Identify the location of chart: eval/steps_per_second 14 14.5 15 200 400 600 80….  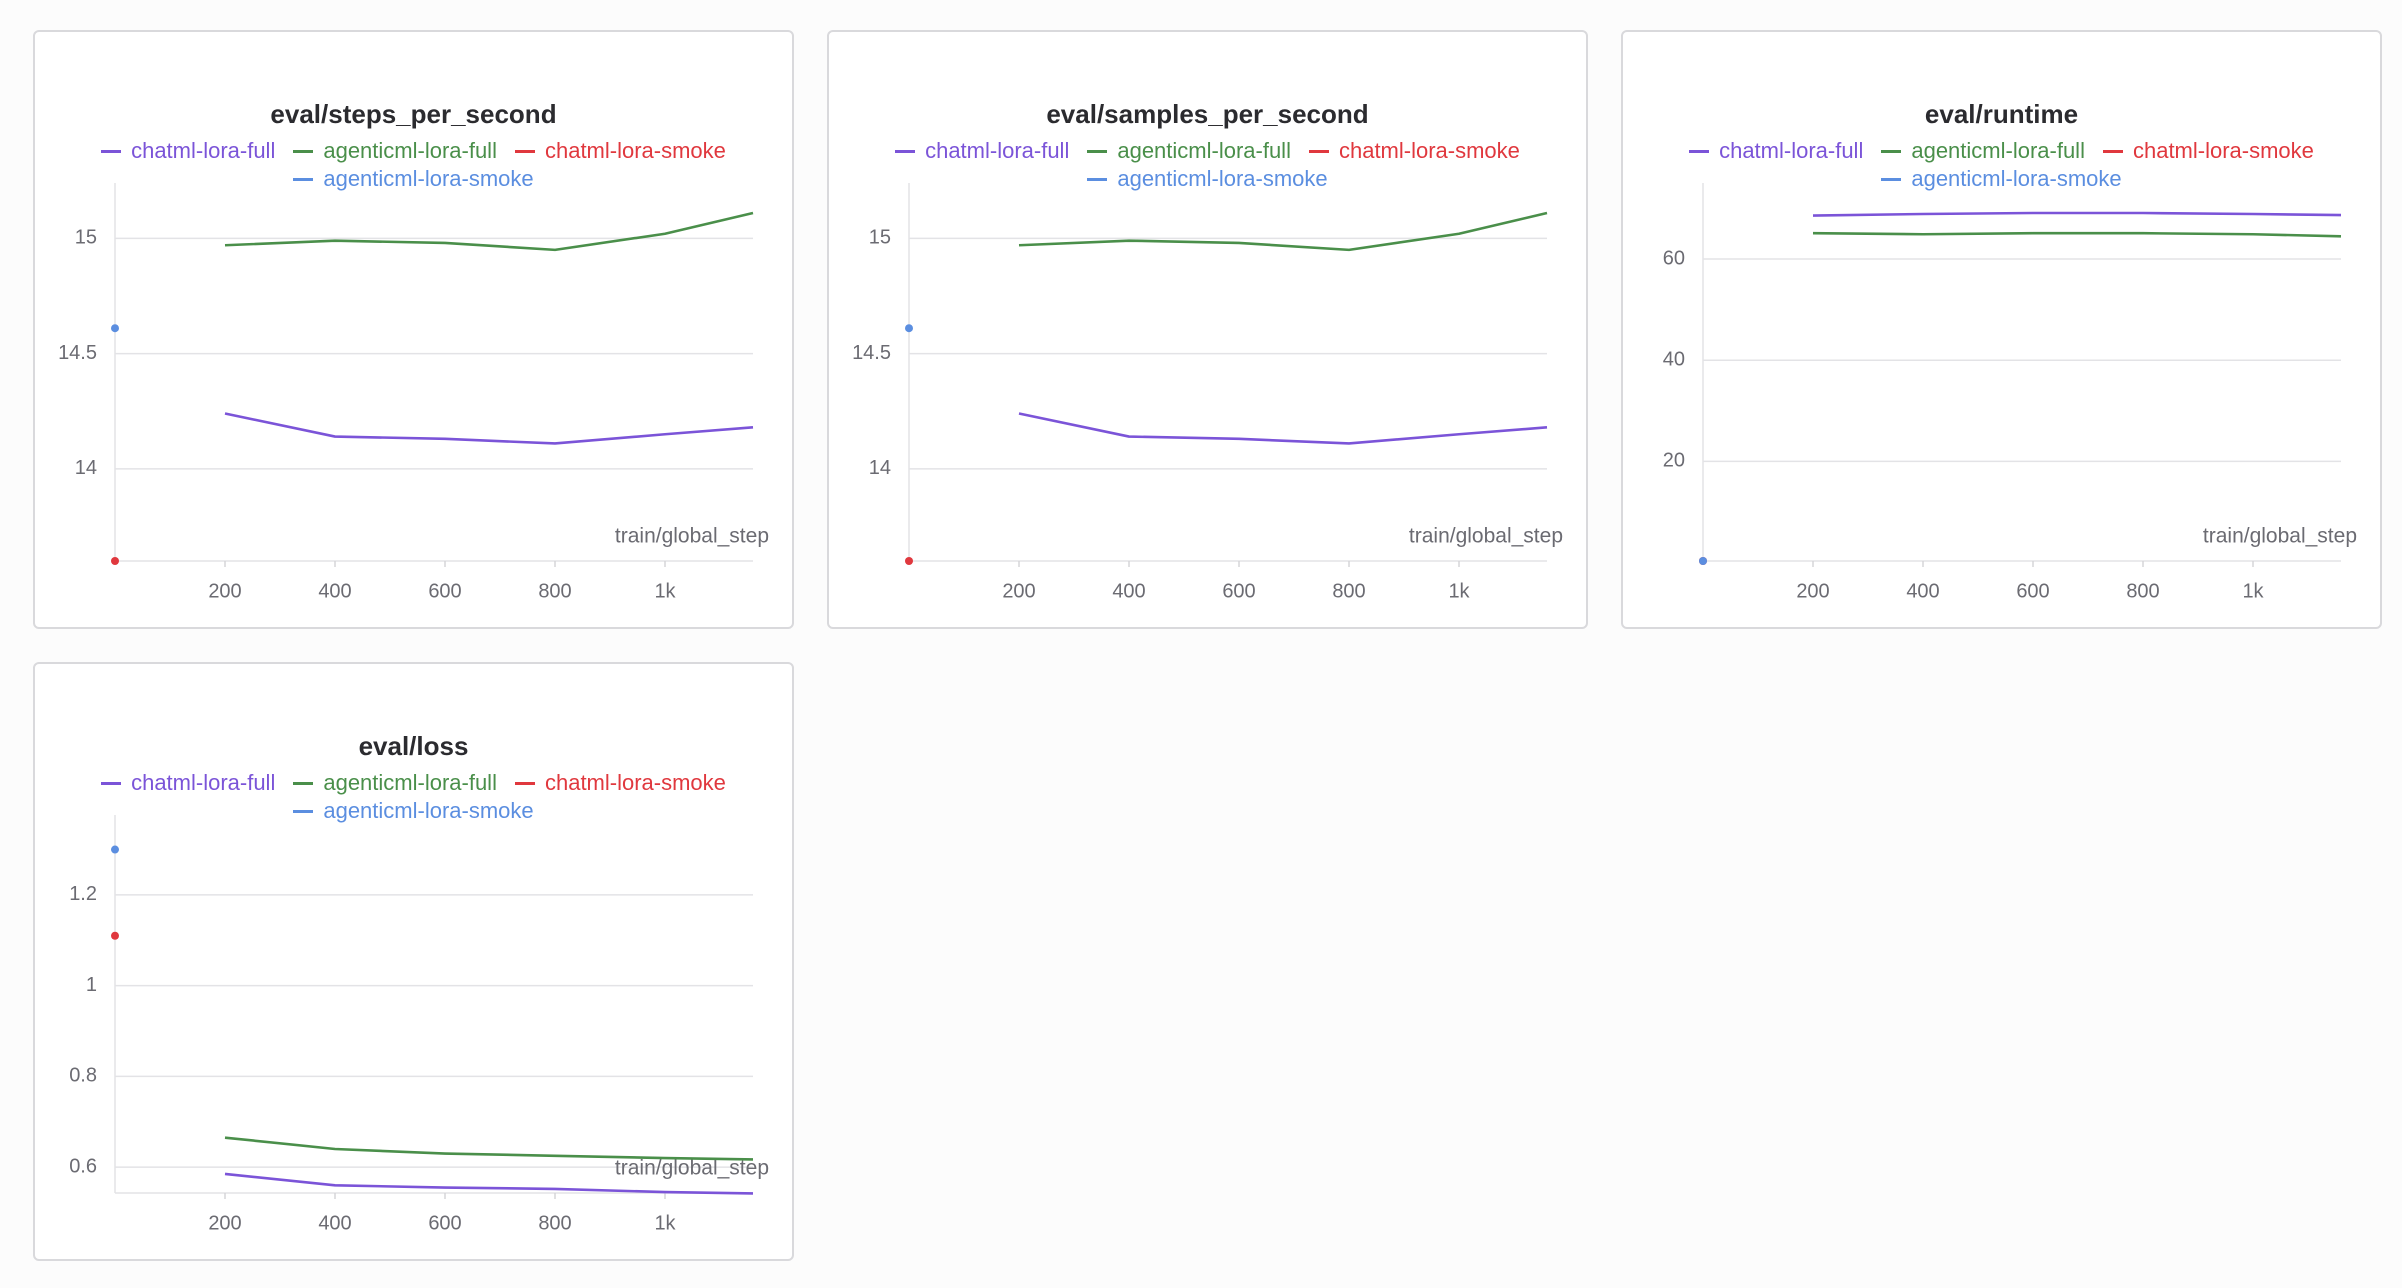
(413, 350).